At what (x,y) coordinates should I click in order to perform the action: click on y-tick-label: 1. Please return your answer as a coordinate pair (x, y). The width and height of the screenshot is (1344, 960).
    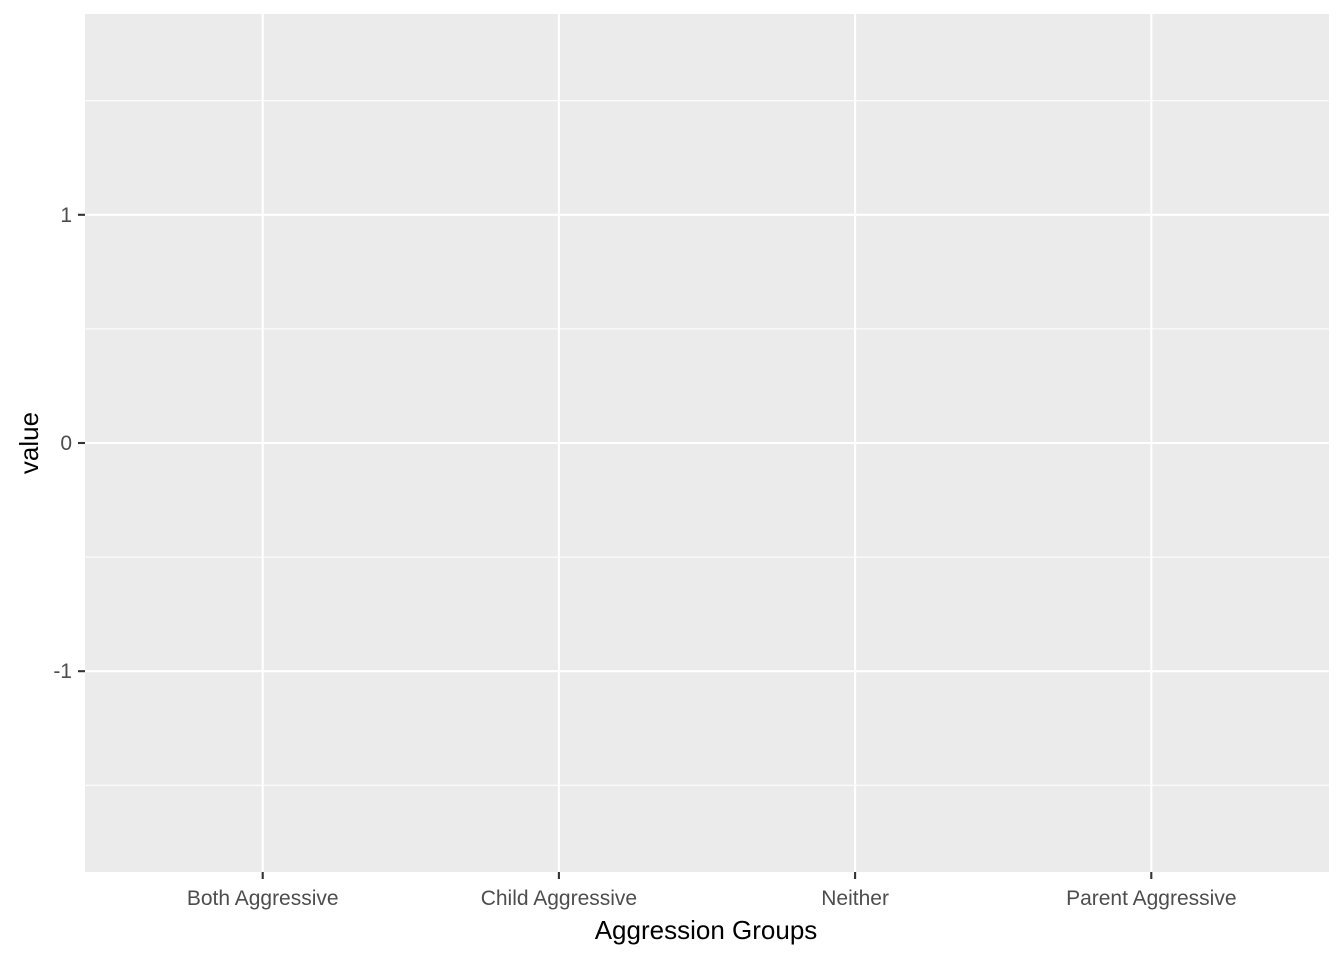
    Looking at the image, I should click on (66, 215).